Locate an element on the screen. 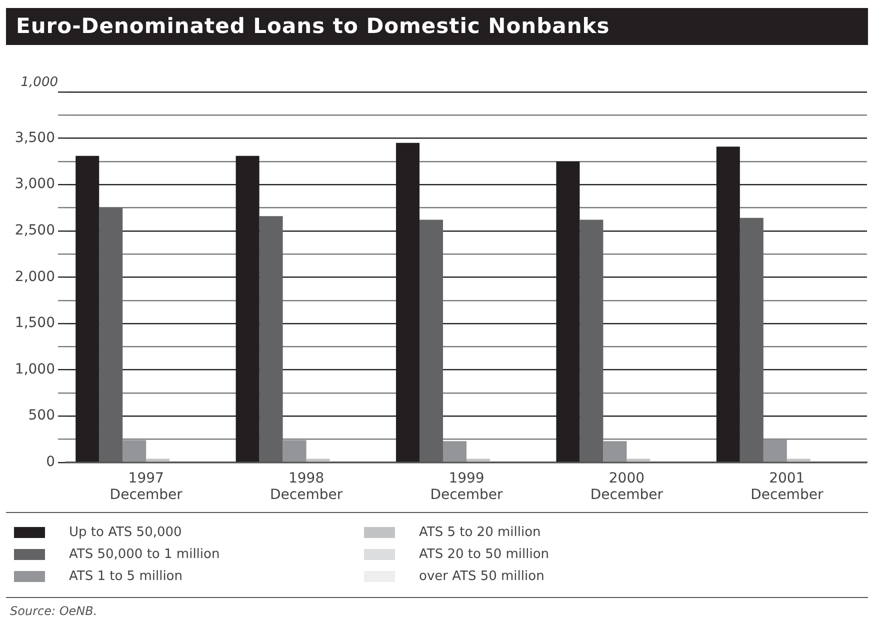 This screenshot has width=869, height=624. y-tick-label: 3,000 is located at coordinates (34, 184).